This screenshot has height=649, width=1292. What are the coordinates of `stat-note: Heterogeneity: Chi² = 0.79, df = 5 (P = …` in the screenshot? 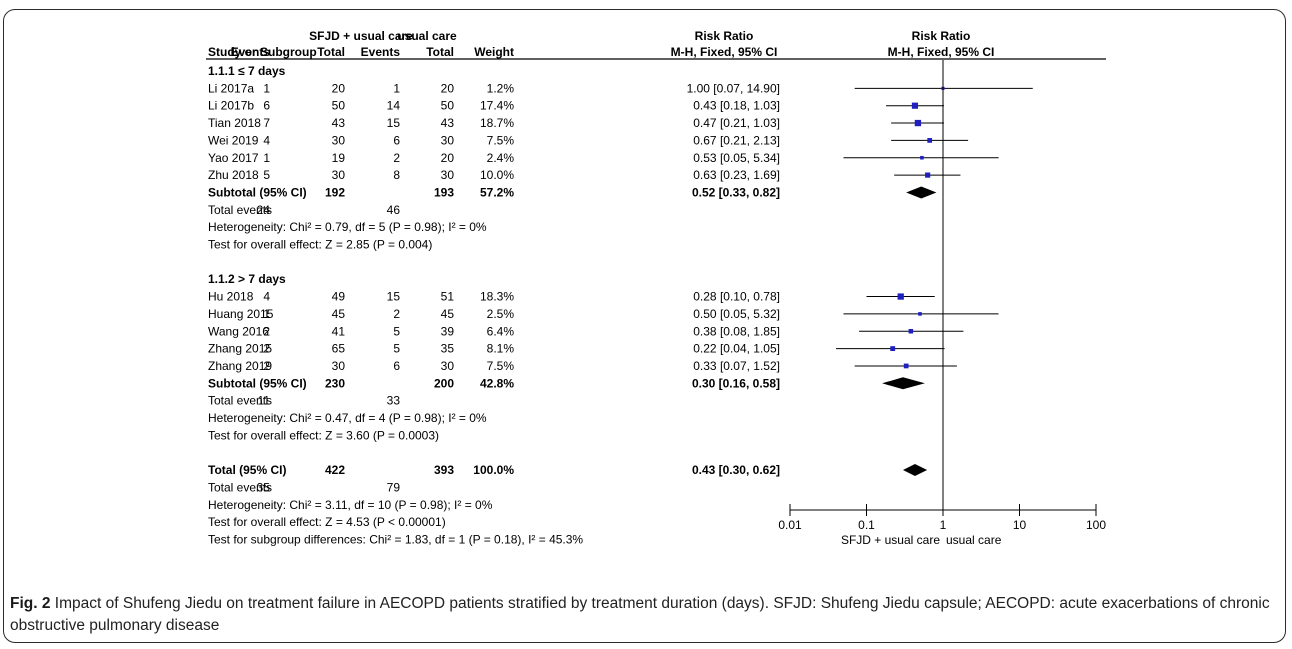 It's located at (347, 227).